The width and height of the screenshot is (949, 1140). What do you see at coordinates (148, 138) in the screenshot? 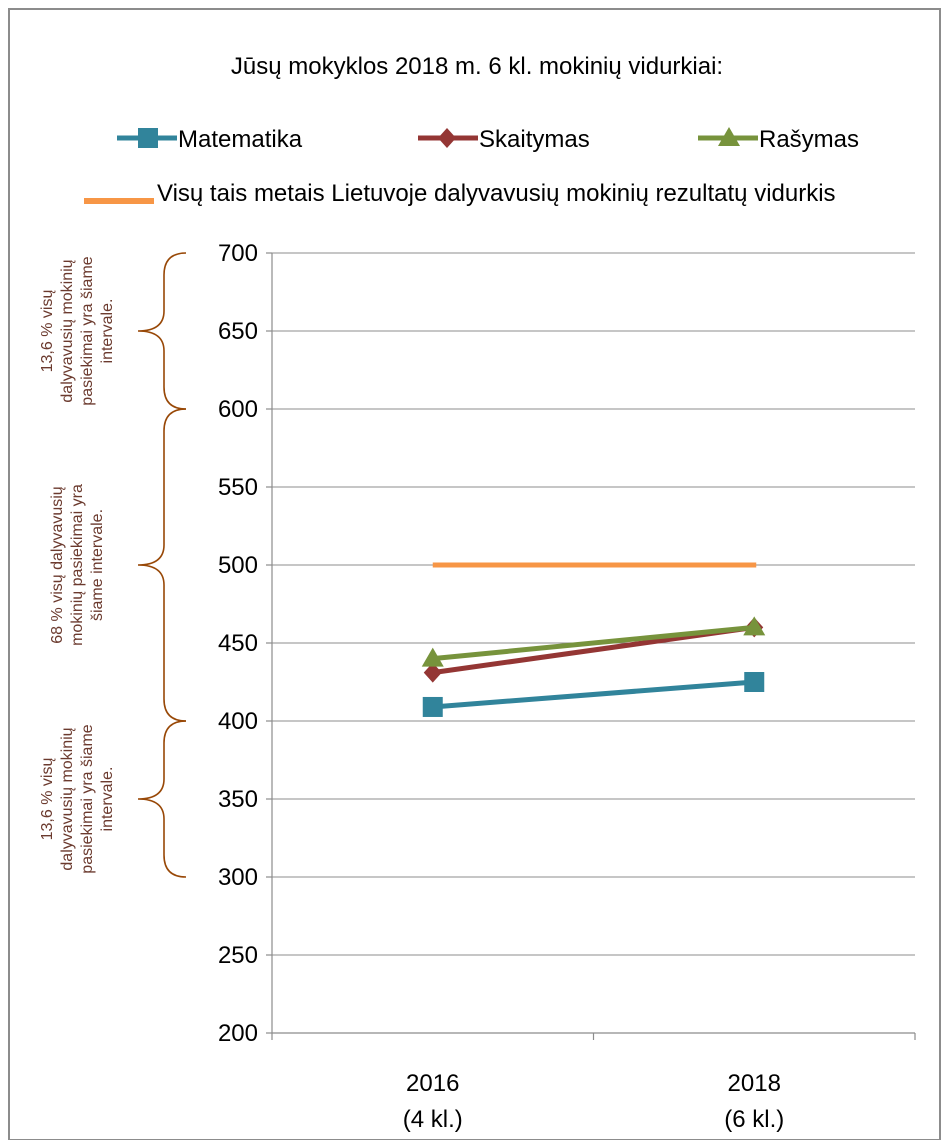
I see `legend-marker-matematika` at bounding box center [148, 138].